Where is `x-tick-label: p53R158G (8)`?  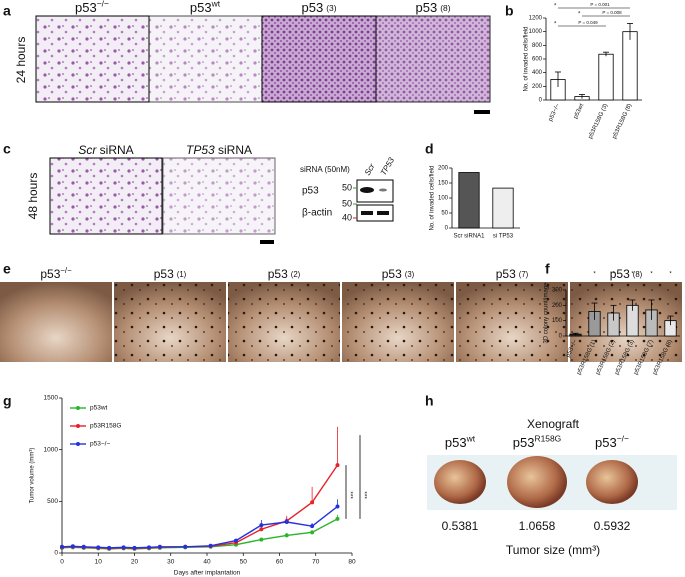
x-tick-label: p53R158G (8) is located at coordinates (623, 121).